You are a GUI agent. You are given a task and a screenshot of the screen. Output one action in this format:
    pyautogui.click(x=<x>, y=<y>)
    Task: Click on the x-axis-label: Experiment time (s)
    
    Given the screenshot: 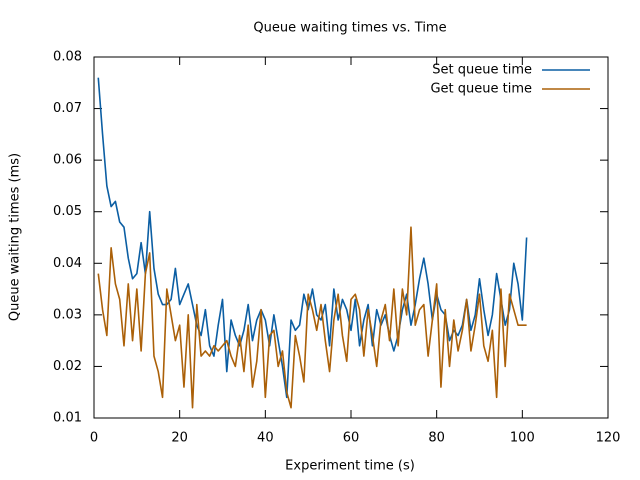 What is the action you would take?
    pyautogui.click(x=350, y=466)
    